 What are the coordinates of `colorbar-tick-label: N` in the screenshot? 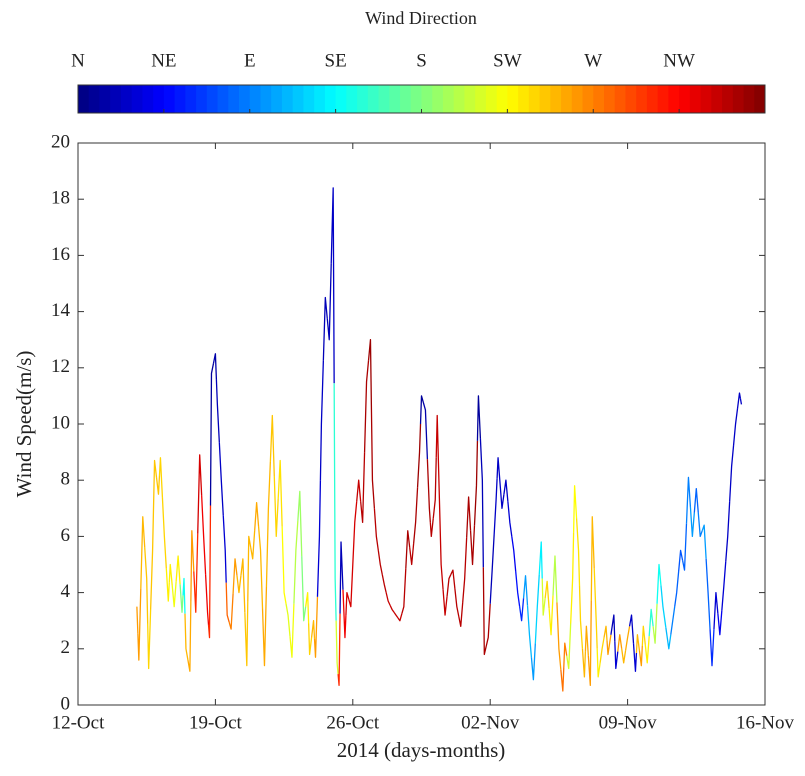 It's located at (78, 60).